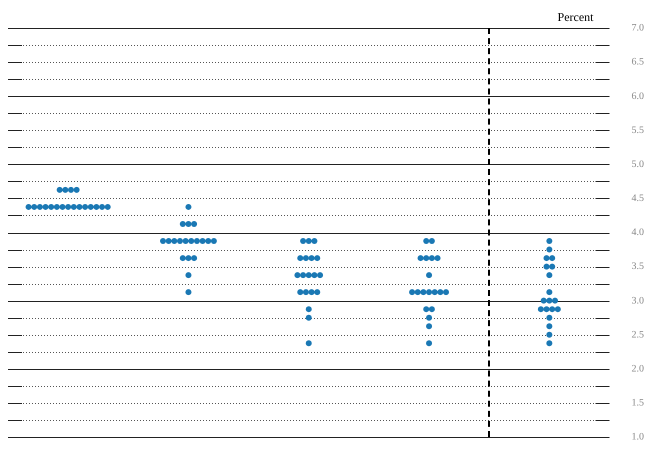 The image size is (670, 465). I want to click on y-tick-label: 1.0, so click(638, 437).